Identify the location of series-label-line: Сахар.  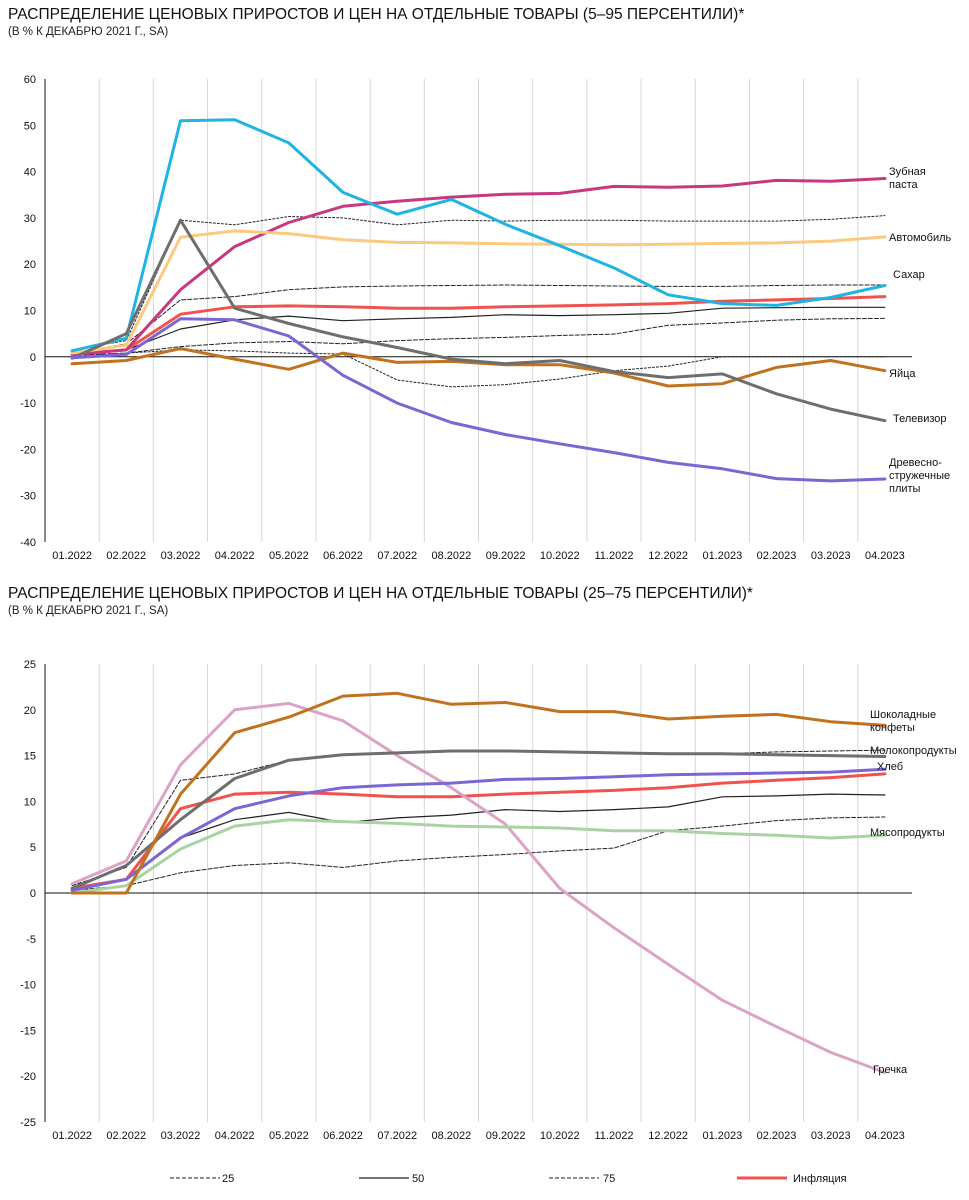
(909, 275).